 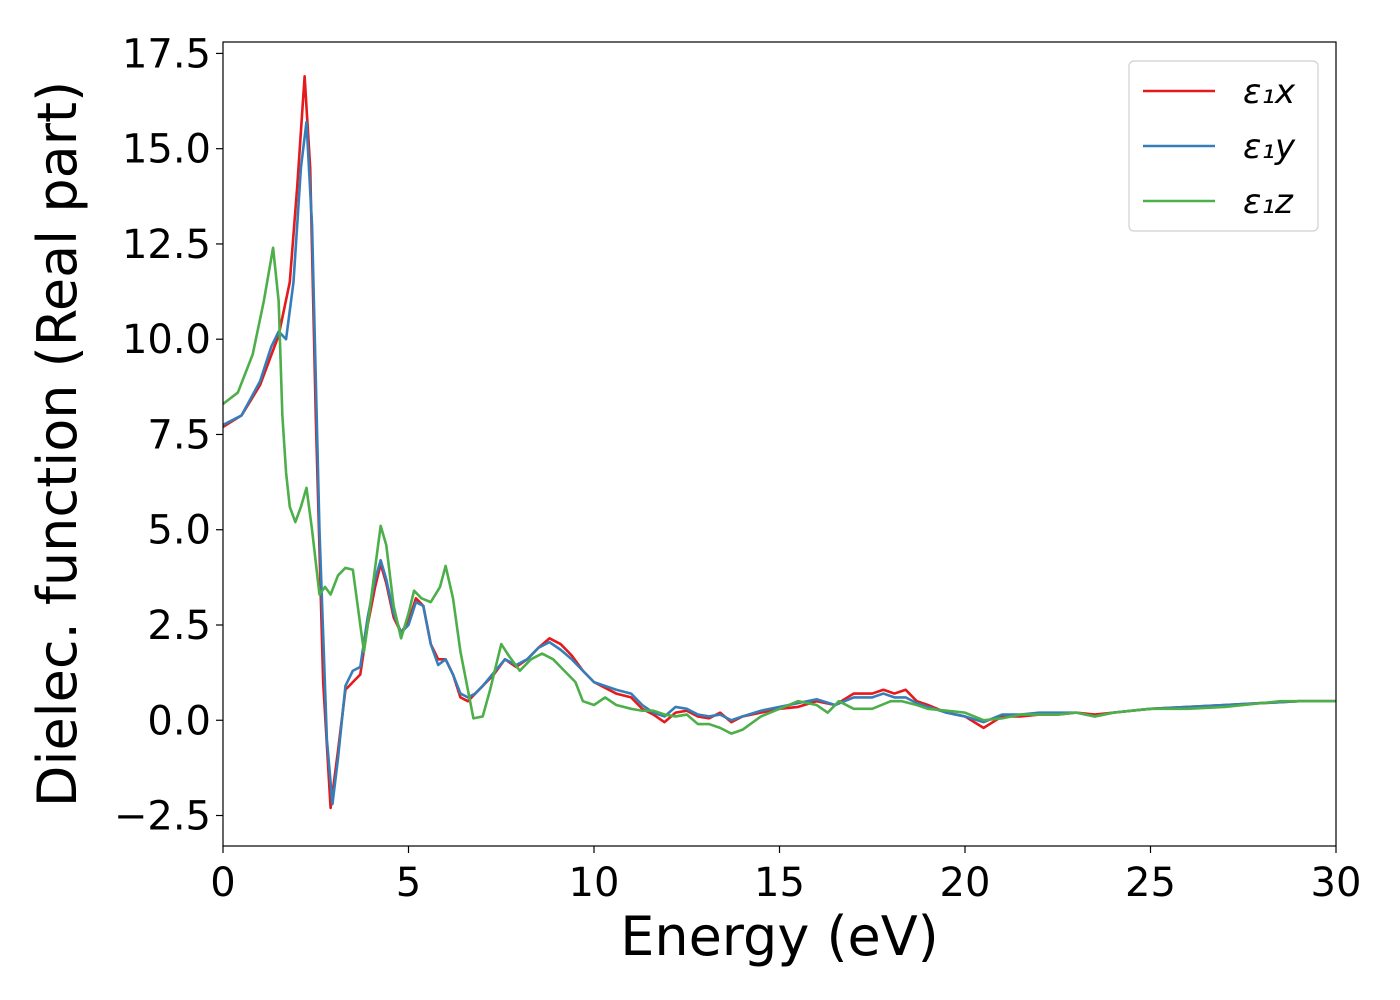 What do you see at coordinates (594, 883) in the screenshot?
I see `x-tick-label-2: 10` at bounding box center [594, 883].